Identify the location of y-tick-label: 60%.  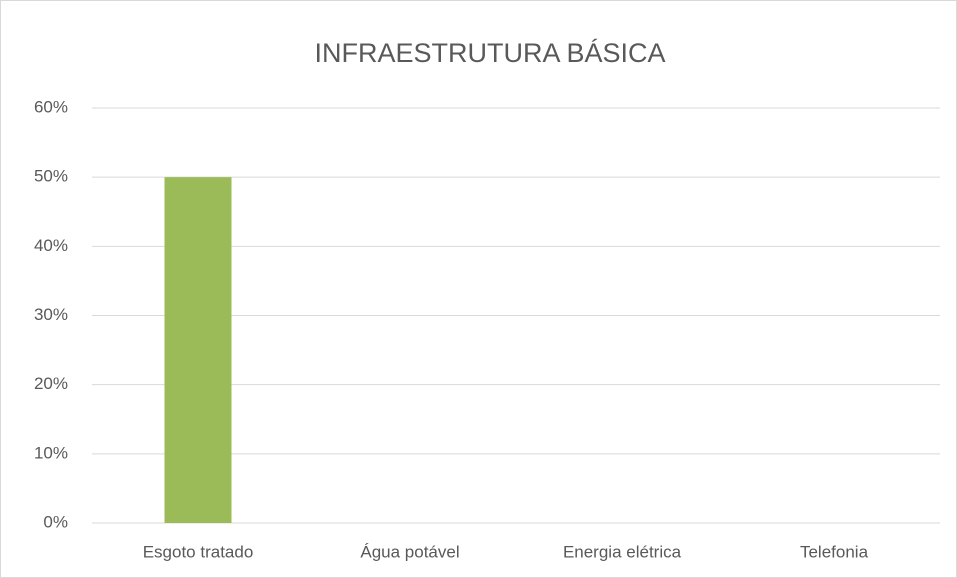
(51, 106).